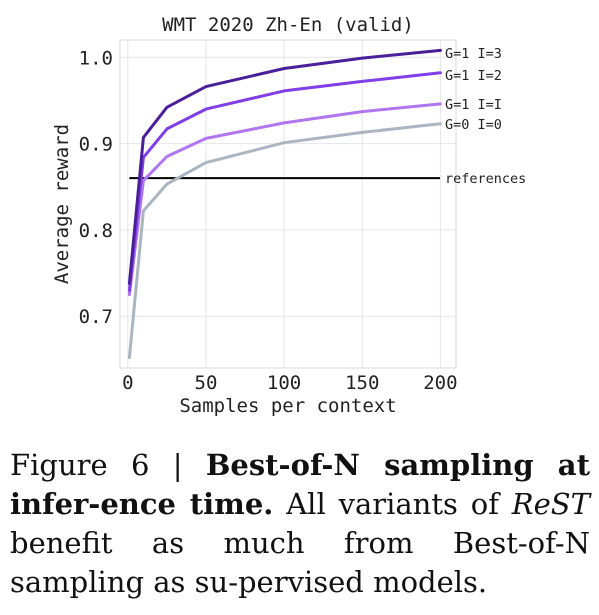  I want to click on x-axis-label: Samples per context, so click(287, 406).